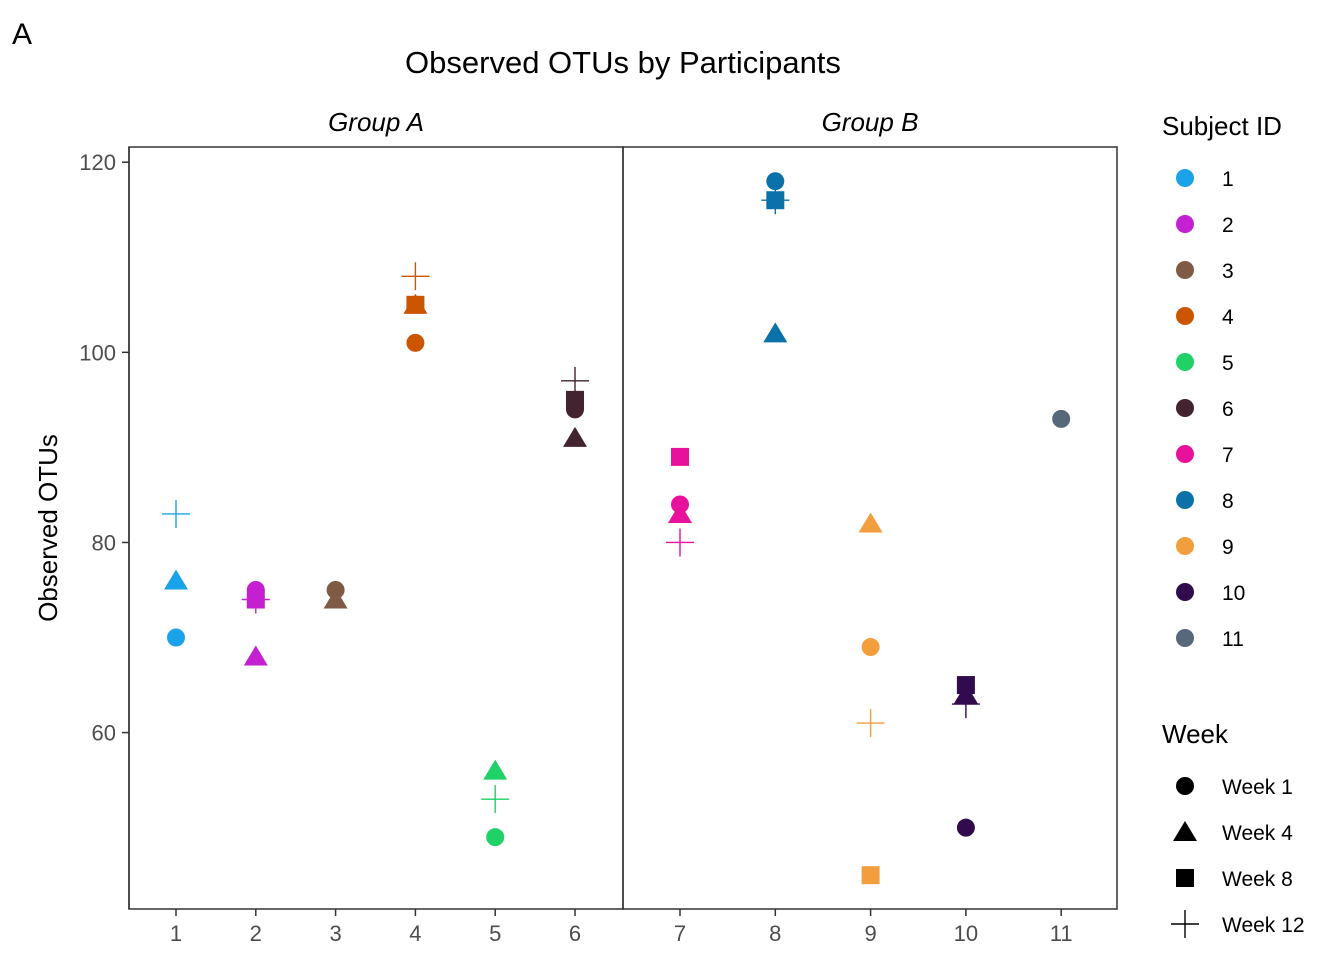 The width and height of the screenshot is (1344, 960). Describe the element at coordinates (1195, 734) in the screenshot. I see `legend-week-title: Week` at that location.